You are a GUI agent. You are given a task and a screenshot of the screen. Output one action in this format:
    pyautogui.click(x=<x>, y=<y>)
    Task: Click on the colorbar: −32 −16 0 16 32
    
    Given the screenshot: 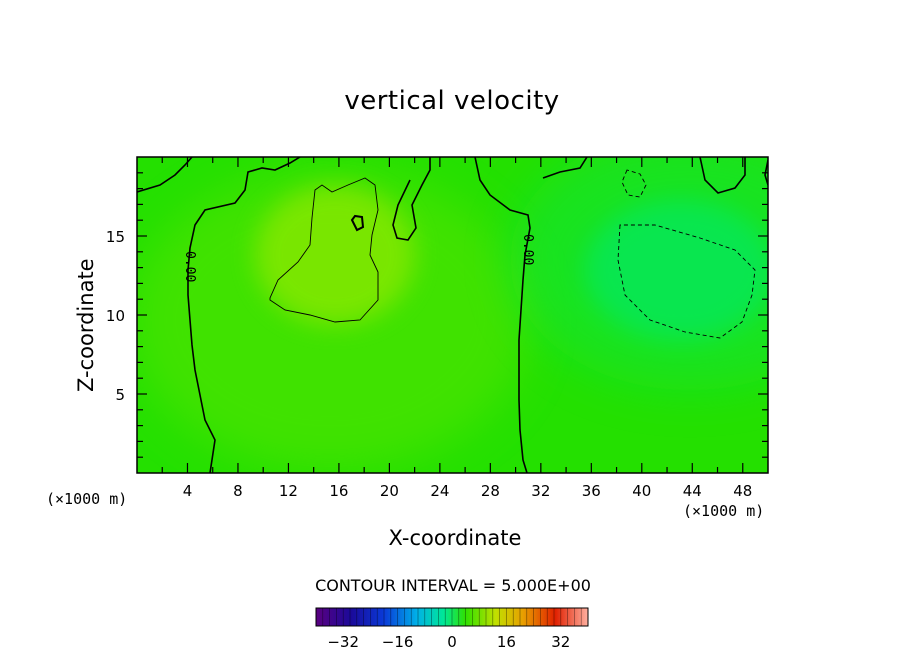 What is the action you would take?
    pyautogui.click(x=452, y=629)
    